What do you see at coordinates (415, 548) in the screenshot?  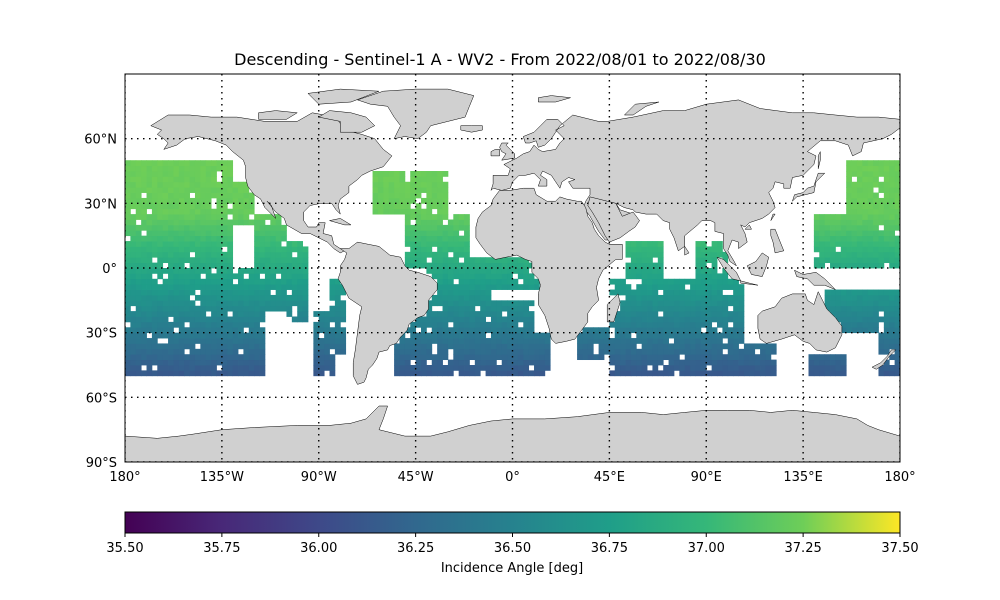 I see `colorbar-tick-label: 36.25` at bounding box center [415, 548].